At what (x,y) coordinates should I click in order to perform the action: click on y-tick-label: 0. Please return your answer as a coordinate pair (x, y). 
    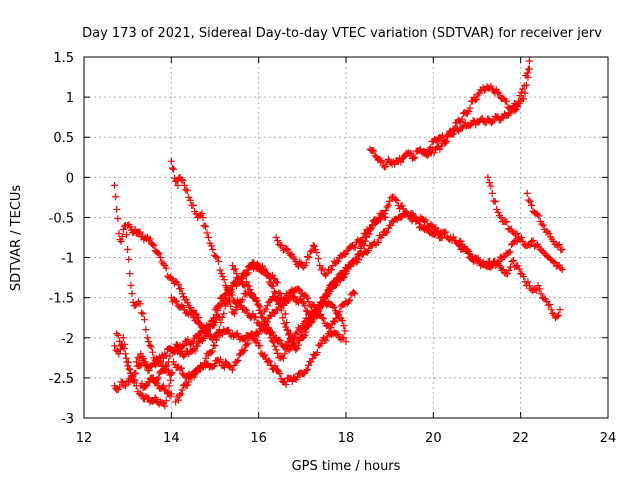
    Looking at the image, I should click on (70, 178).